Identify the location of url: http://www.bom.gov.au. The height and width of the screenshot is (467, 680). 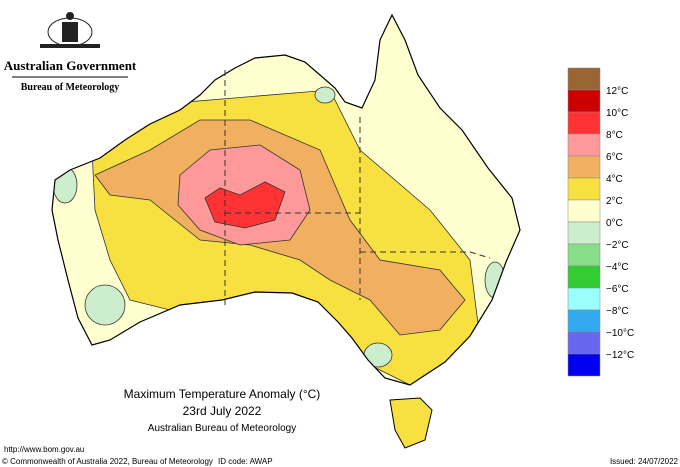
(44, 449).